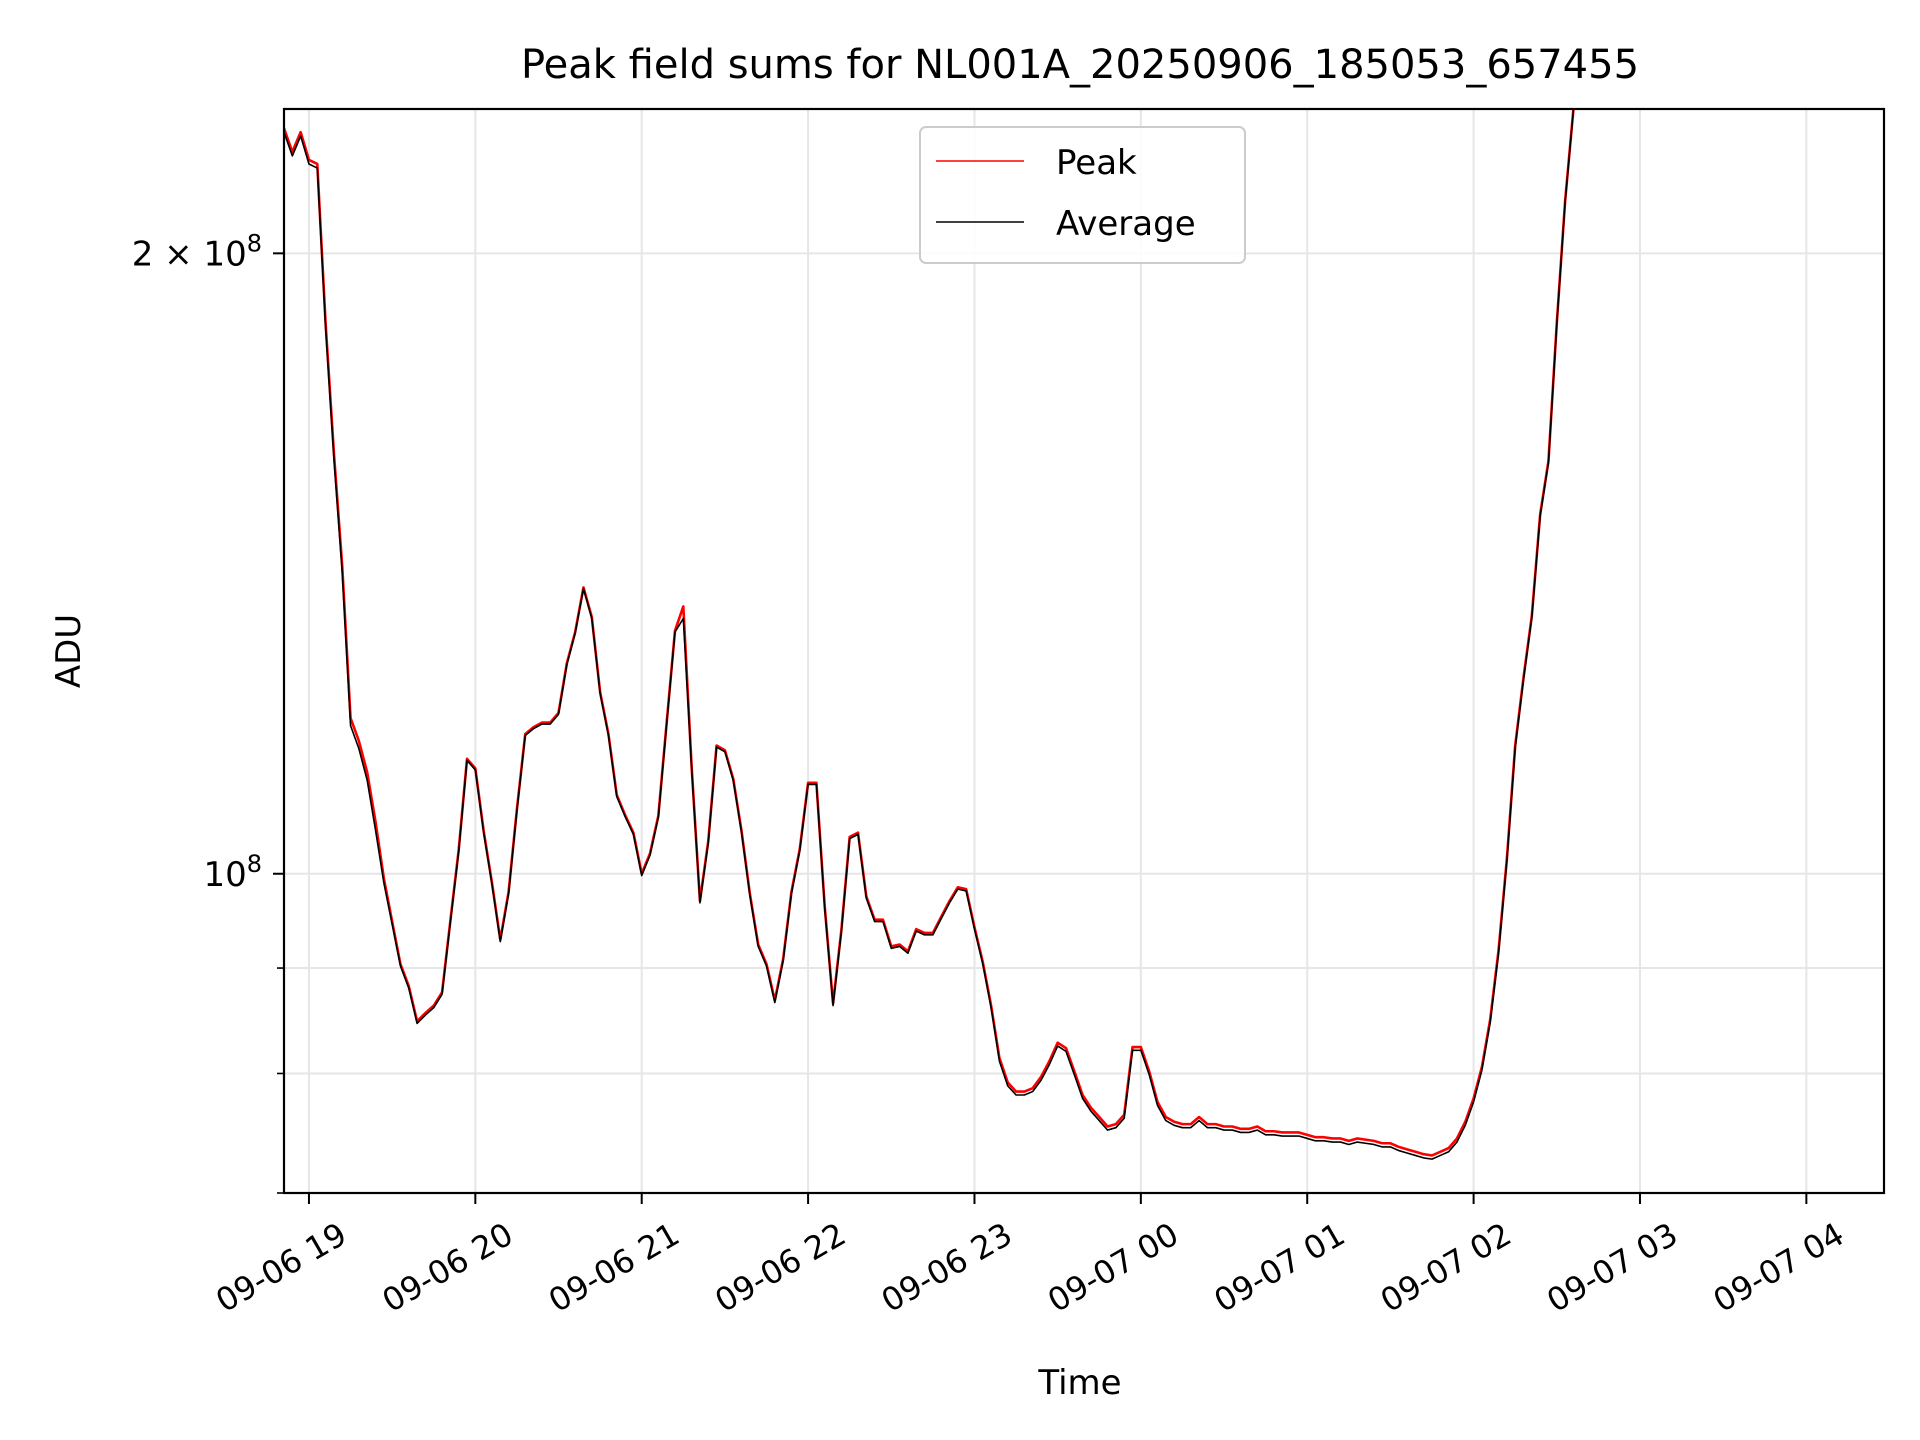 The height and width of the screenshot is (1440, 1920). I want to click on legend-label-average: Average, so click(1126, 224).